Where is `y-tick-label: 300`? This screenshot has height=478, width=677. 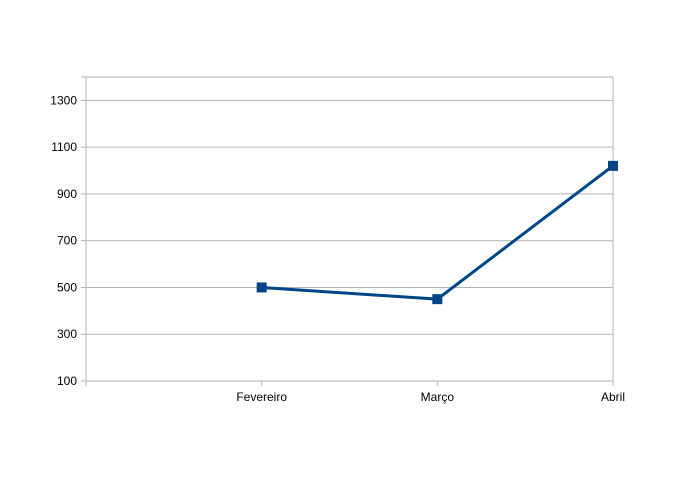 y-tick-label: 300 is located at coordinates (67, 334).